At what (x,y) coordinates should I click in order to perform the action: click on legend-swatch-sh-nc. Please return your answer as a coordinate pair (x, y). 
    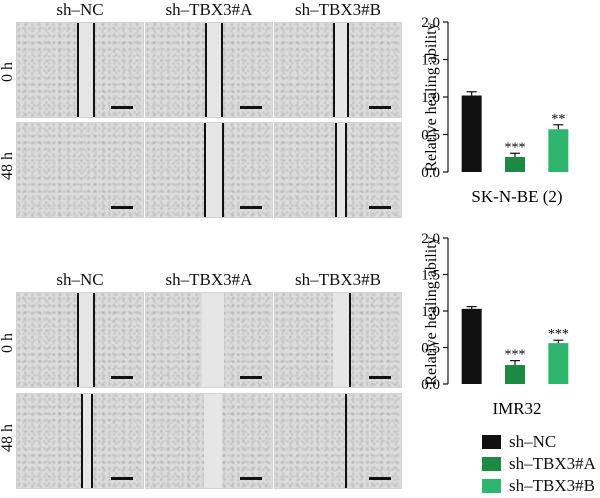
    Looking at the image, I should click on (491, 442).